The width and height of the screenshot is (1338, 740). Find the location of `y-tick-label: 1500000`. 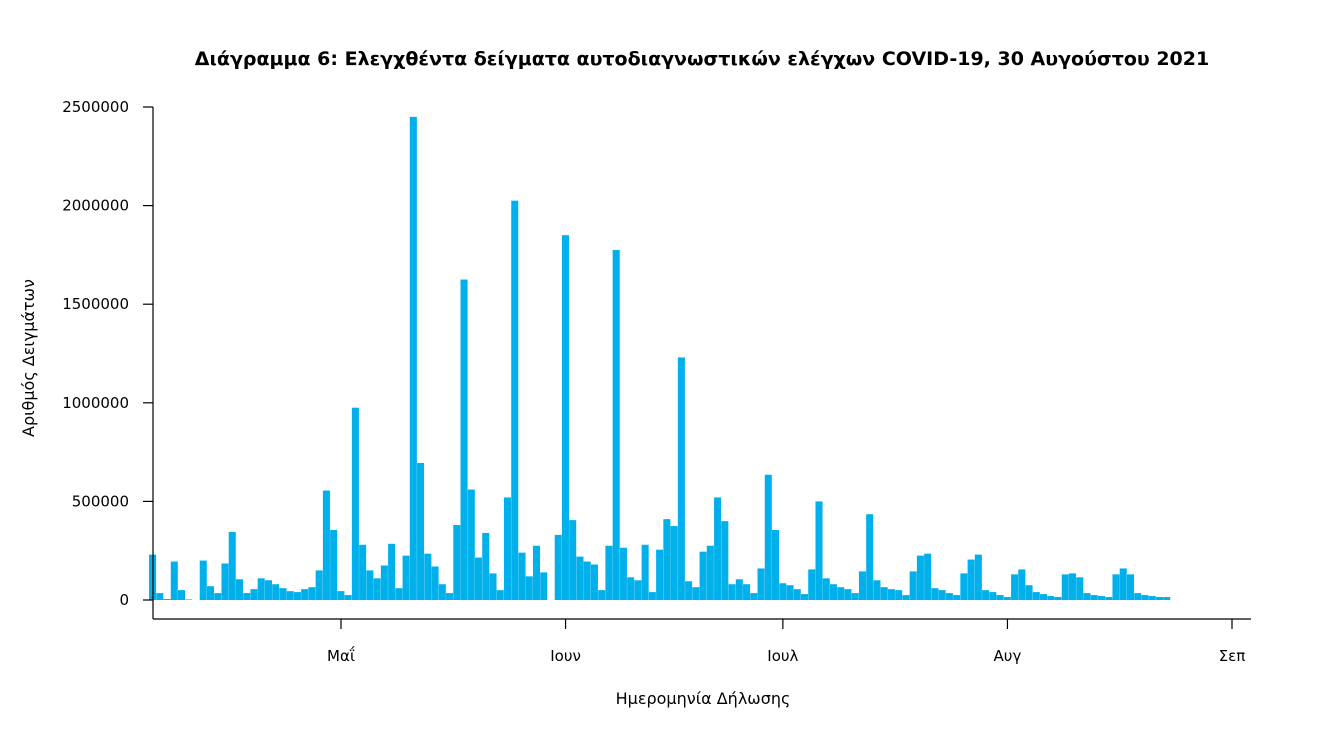

y-tick-label: 1500000 is located at coordinates (95, 304).